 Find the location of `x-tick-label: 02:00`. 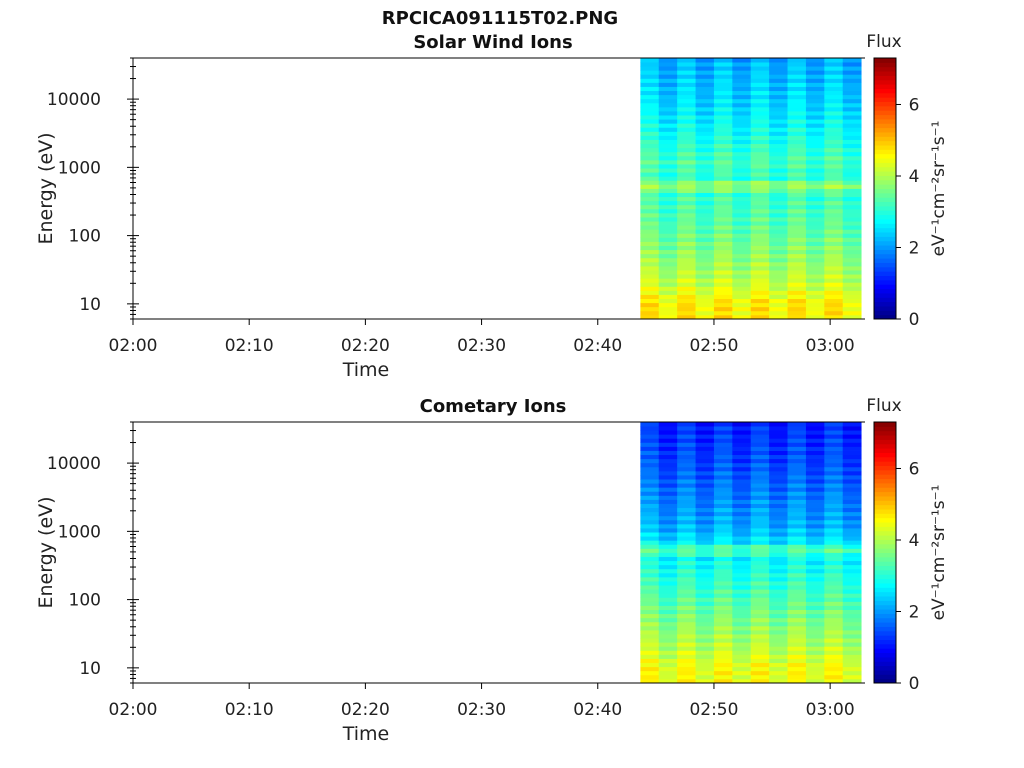

x-tick-label: 02:00 is located at coordinates (133, 346).